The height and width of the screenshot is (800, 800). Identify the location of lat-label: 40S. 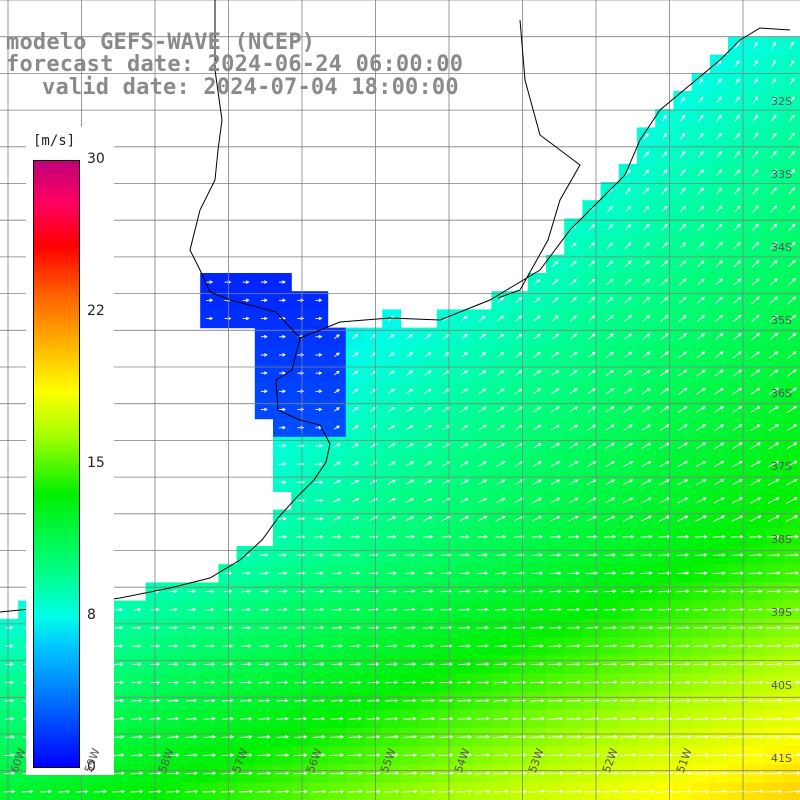
(781, 685).